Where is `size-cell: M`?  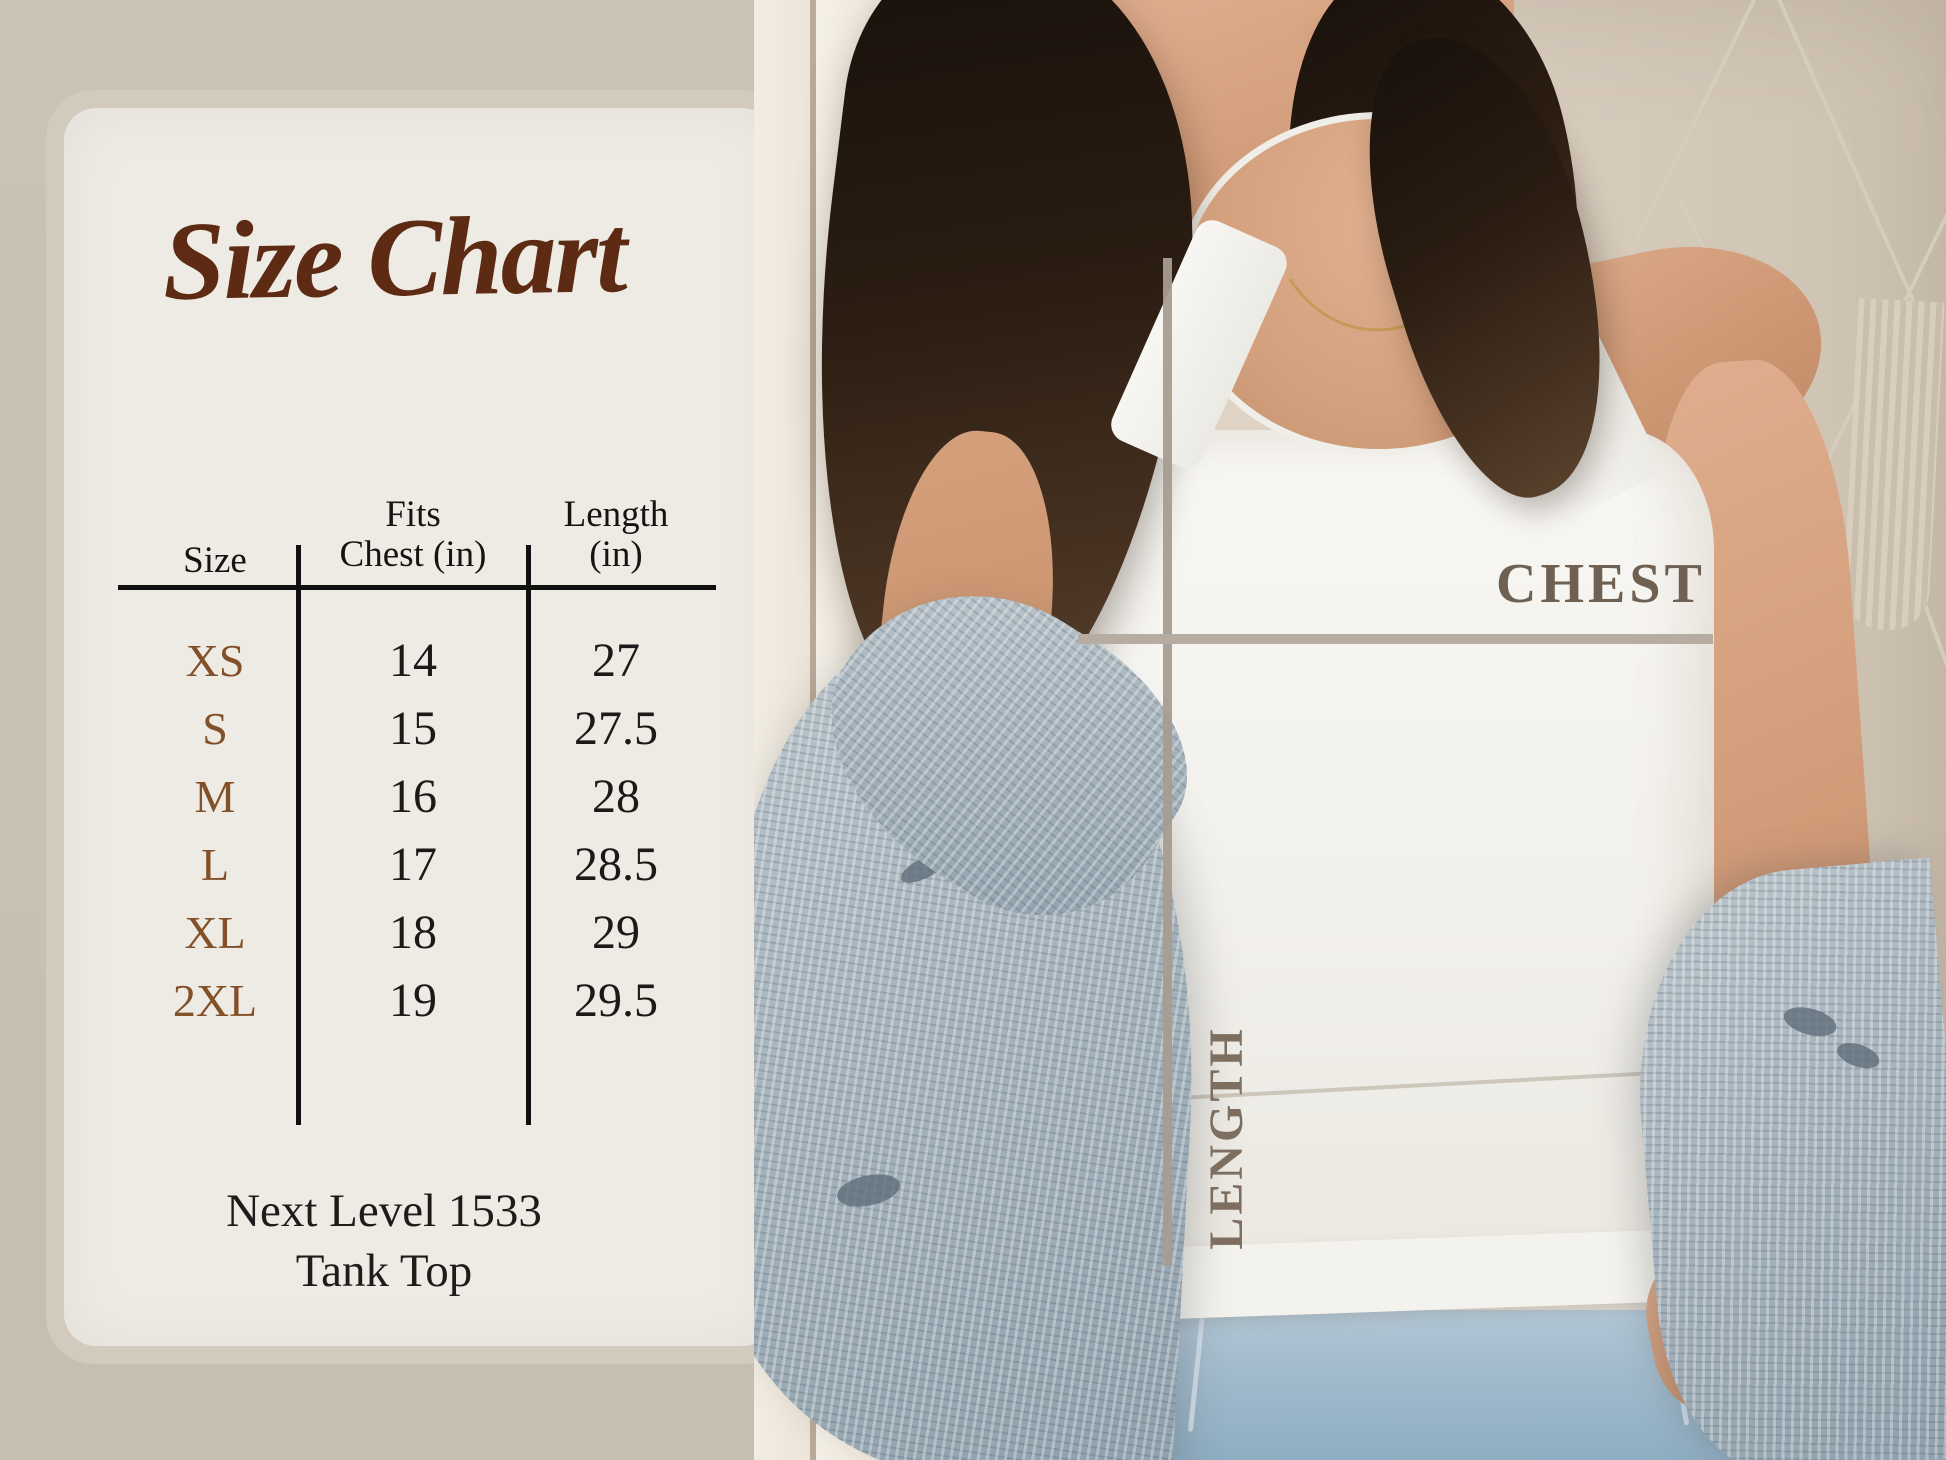
size-cell: M is located at coordinates (215, 796).